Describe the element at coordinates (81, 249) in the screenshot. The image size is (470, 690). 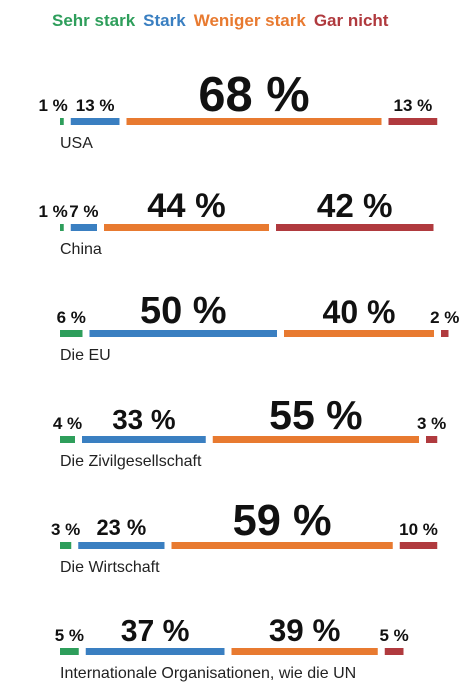
I see `category-label: China` at that location.